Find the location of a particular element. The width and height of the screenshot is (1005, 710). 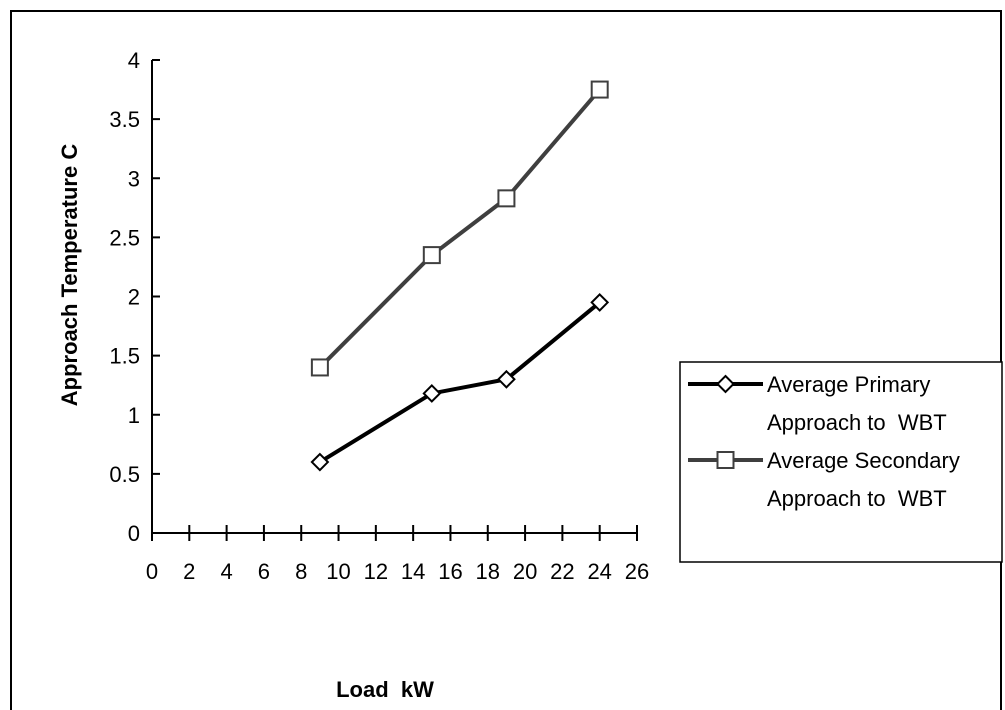

x-tick-label: 4 is located at coordinates (226, 571).